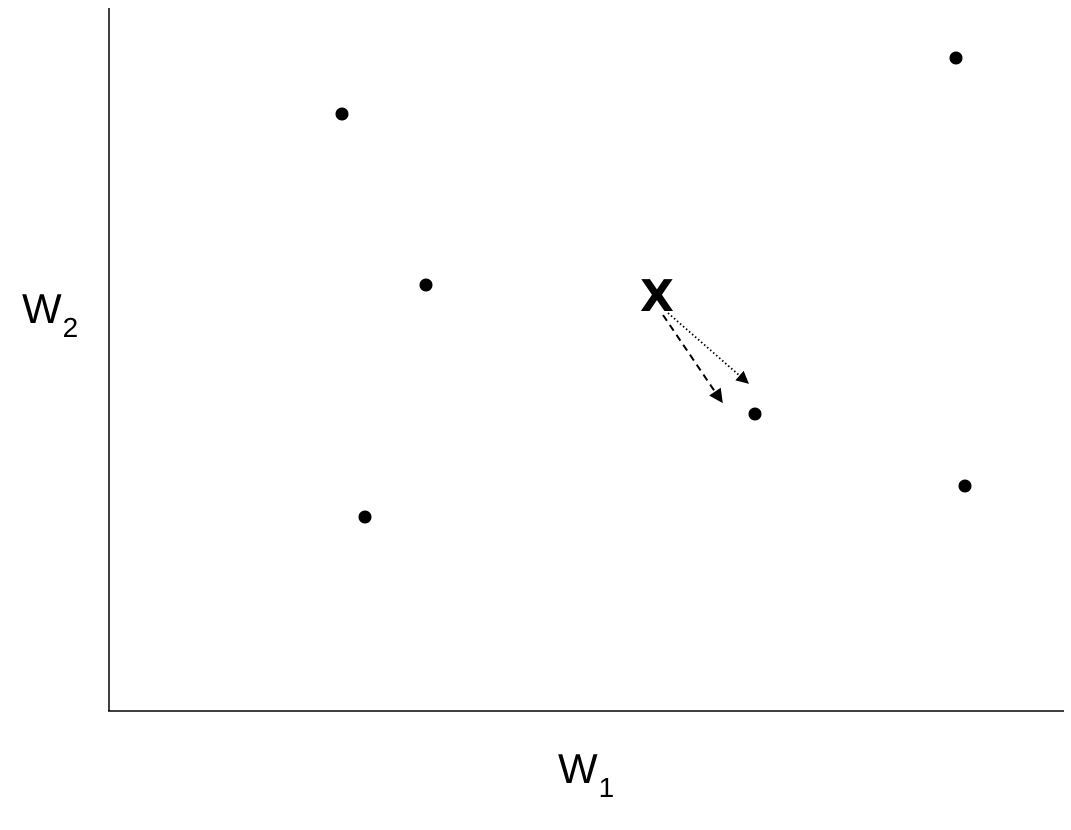  I want to click on dotted-arrow, so click(708, 348).